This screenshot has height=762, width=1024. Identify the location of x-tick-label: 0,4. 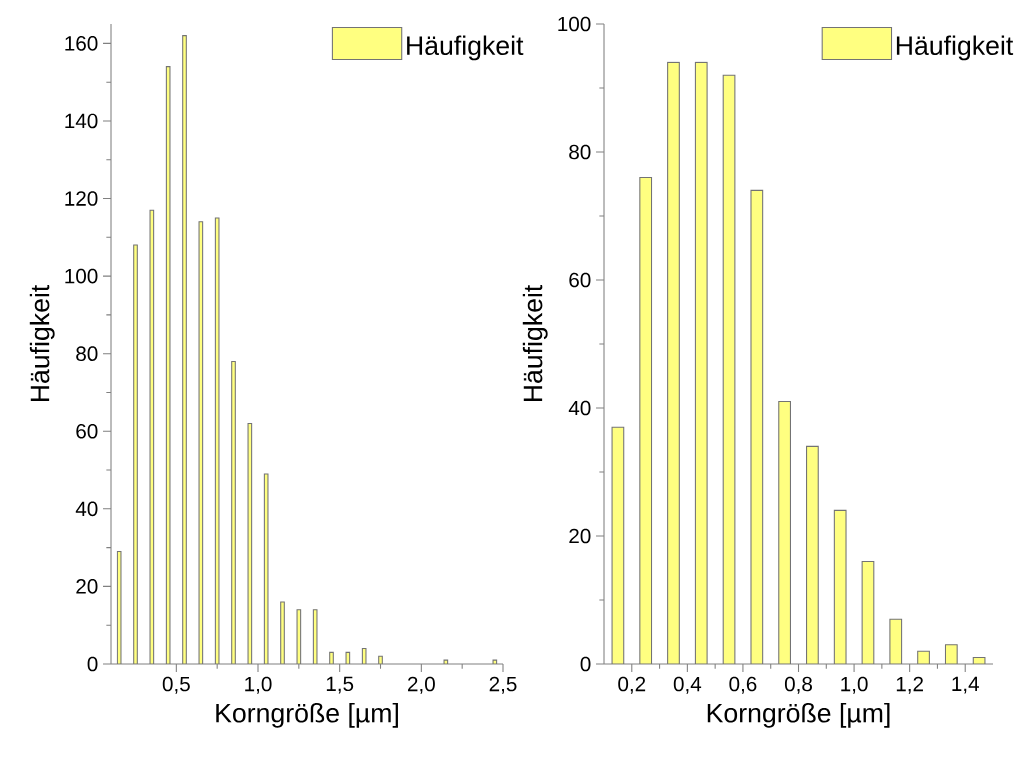
(687, 685).